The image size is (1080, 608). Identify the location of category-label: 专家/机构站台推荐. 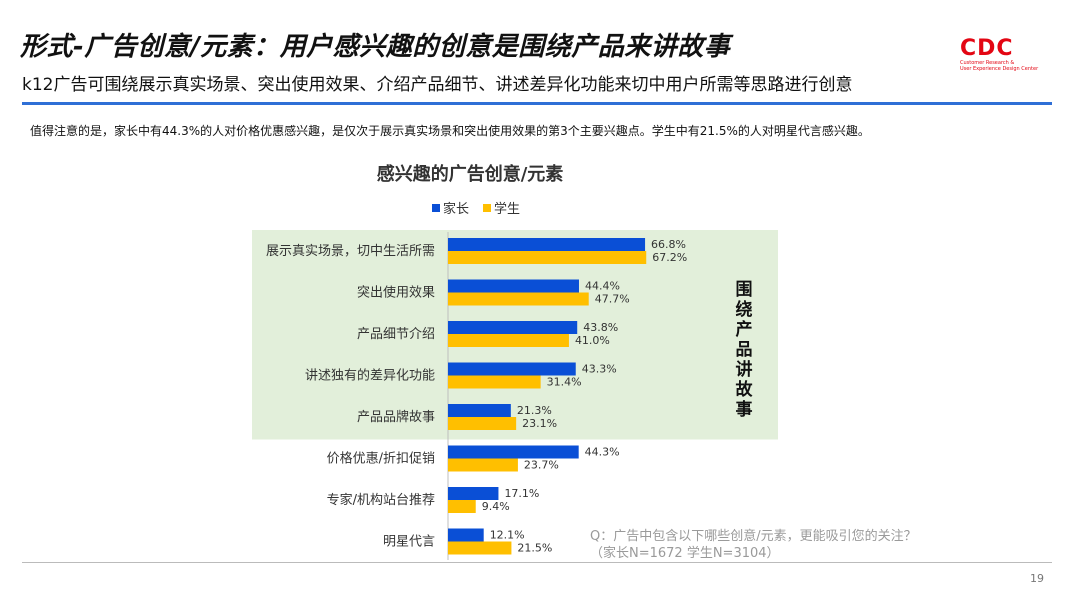
(381, 500).